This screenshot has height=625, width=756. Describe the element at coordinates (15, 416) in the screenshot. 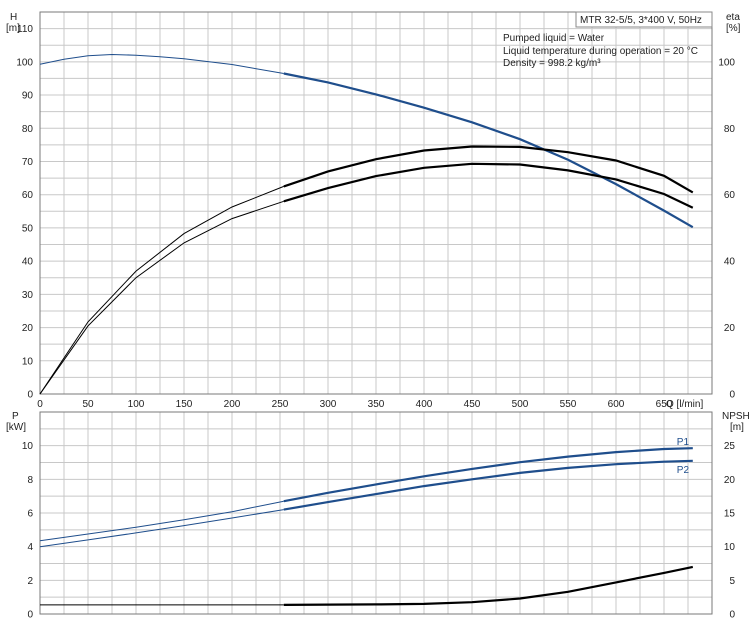

I see `bottom-left-axis-label: P` at that location.